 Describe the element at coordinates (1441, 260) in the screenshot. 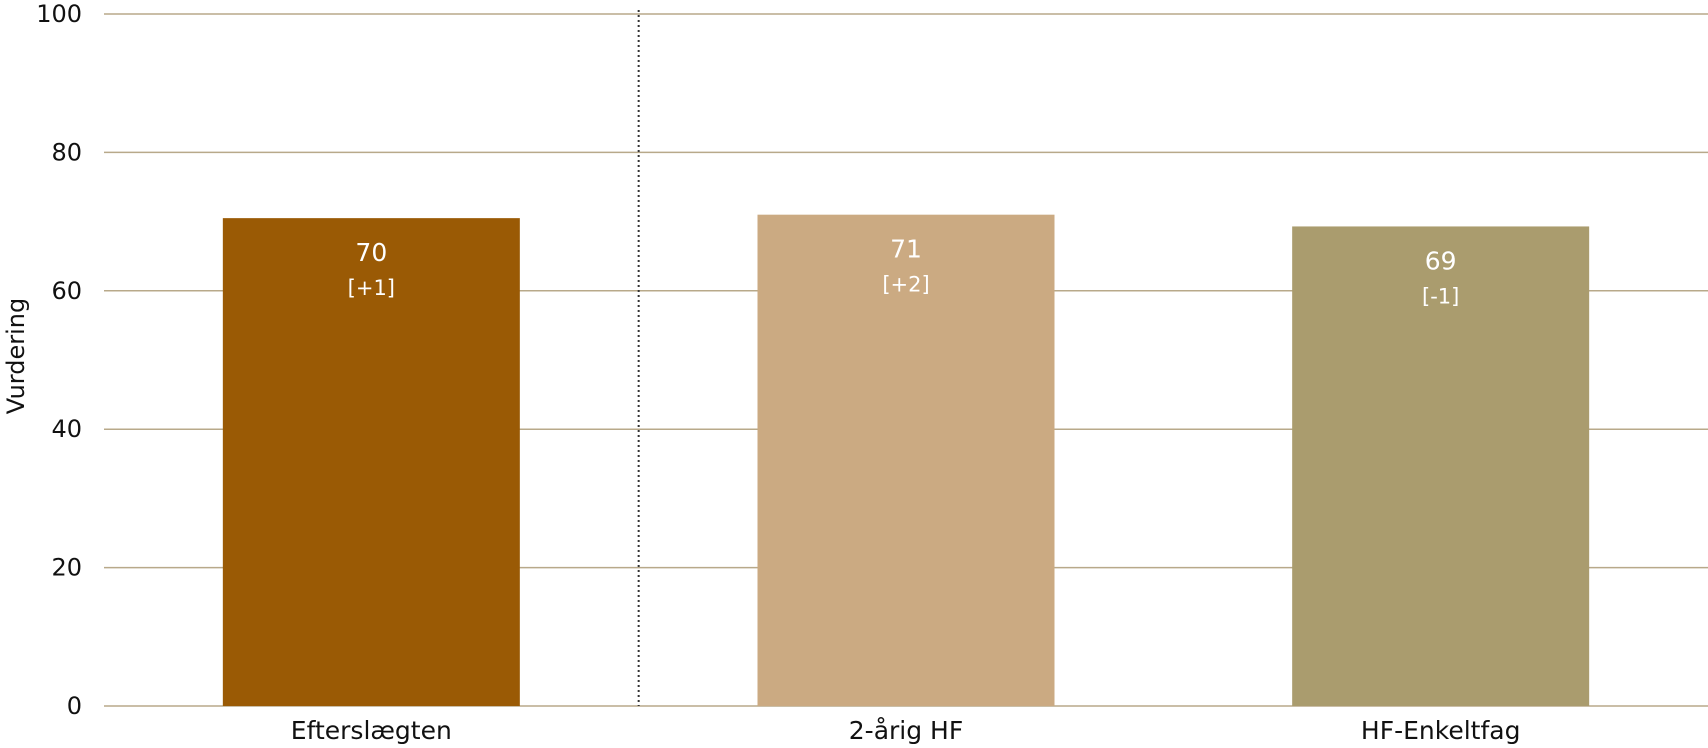

I see `bar-value-label: 69` at that location.